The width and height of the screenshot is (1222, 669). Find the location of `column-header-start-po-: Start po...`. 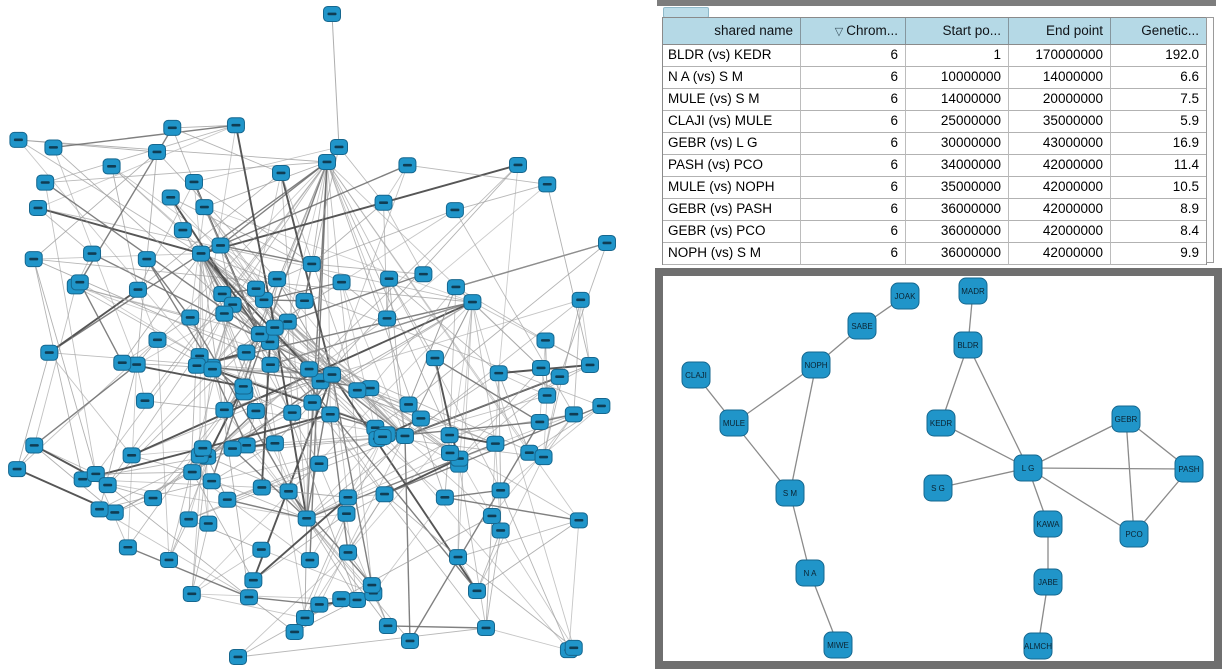

column-header-start-po-: Start po... is located at coordinates (957, 31).